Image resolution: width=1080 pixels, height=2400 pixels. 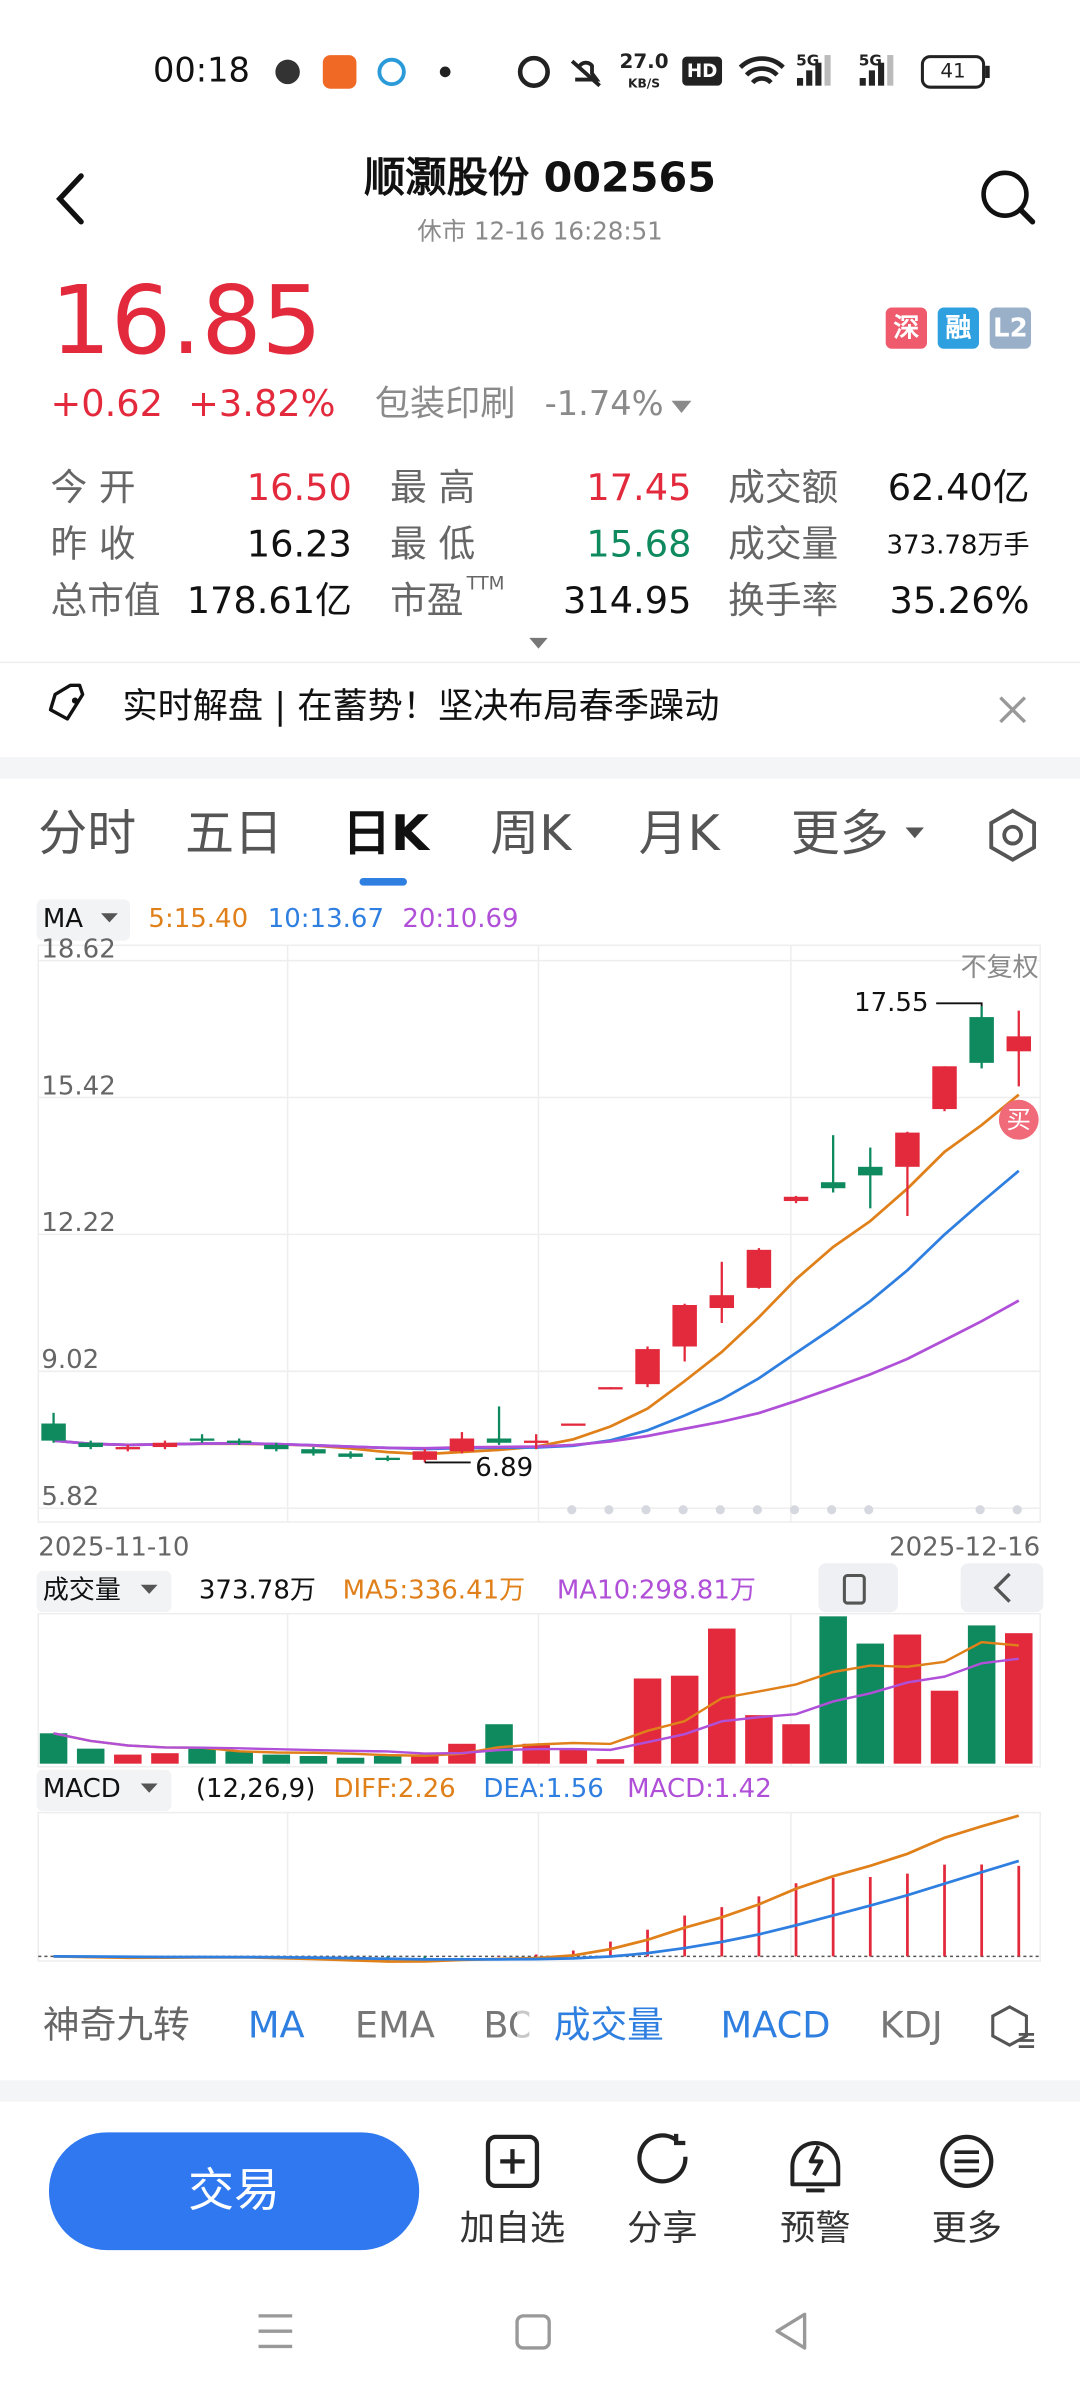 I want to click on ma5-value: 5:15.40, so click(x=198, y=919).